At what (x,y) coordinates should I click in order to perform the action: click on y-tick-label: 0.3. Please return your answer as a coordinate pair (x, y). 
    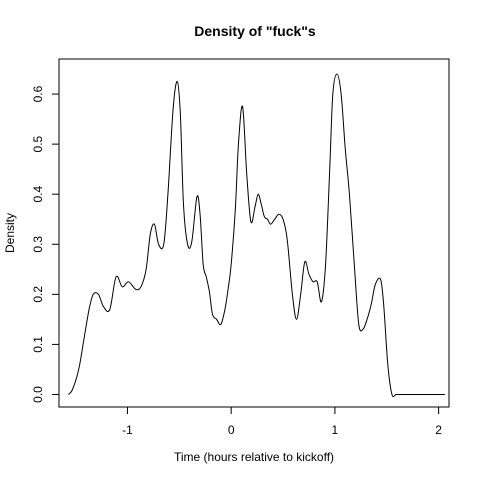
    Looking at the image, I should click on (38, 244).